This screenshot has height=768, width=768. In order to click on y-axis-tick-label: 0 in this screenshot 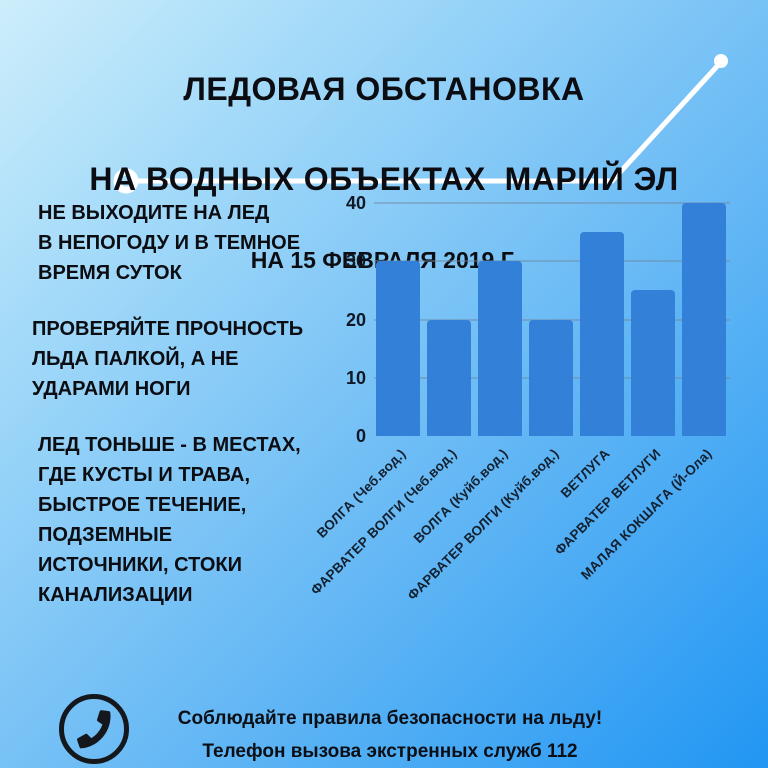, I will do `click(360, 436)`.